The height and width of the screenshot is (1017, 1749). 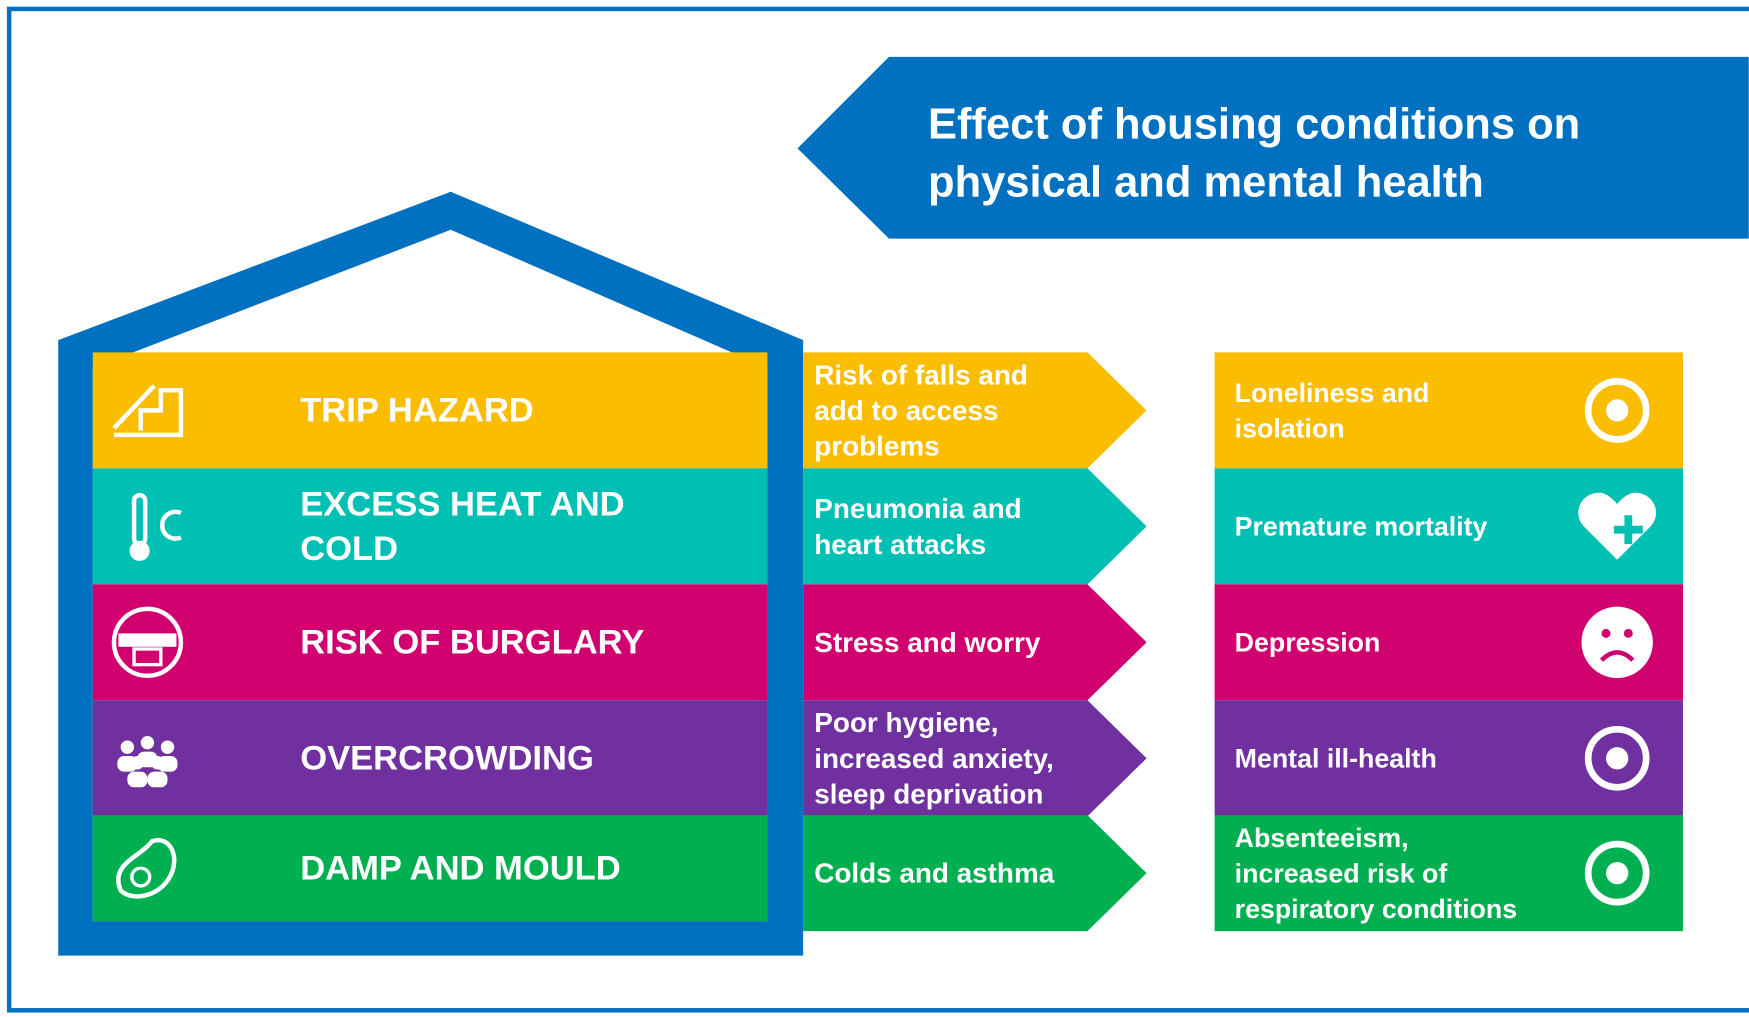 What do you see at coordinates (917, 508) in the screenshot?
I see `effect-text: Pneumonia and` at bounding box center [917, 508].